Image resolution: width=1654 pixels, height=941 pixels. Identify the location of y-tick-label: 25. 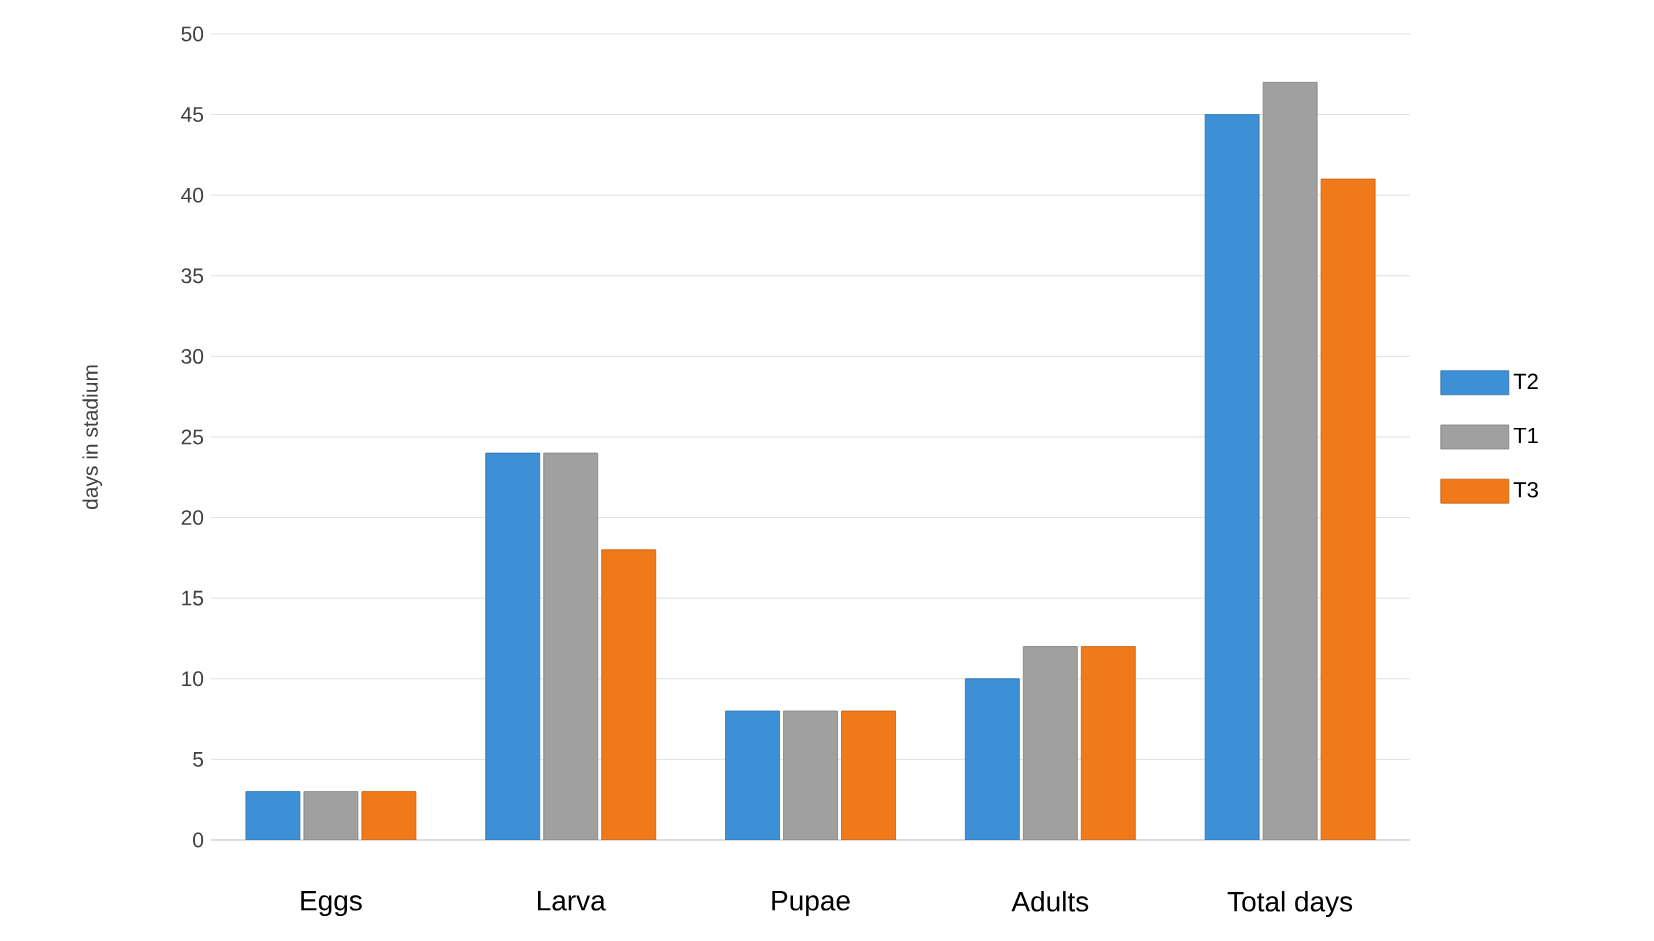
(192, 437).